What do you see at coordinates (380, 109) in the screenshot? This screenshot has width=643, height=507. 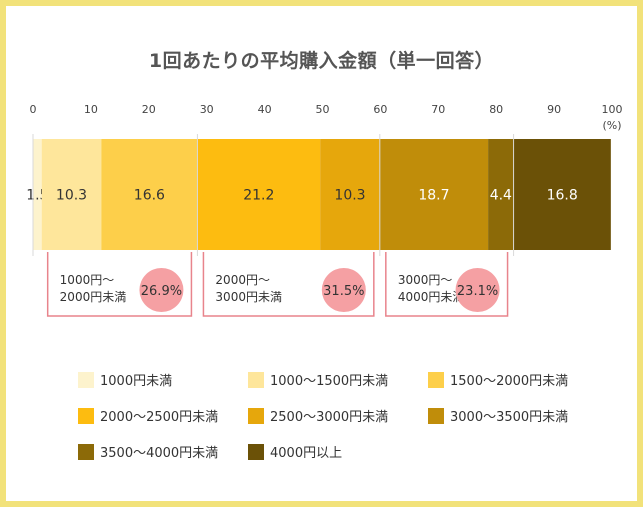 I see `x-tick-label: 60` at bounding box center [380, 109].